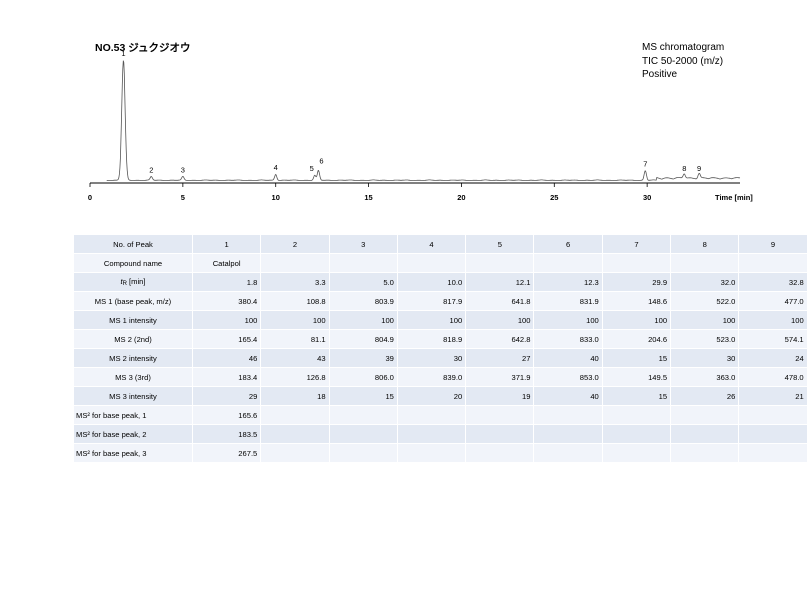 The image size is (810, 608). What do you see at coordinates (133, 415) in the screenshot?
I see `row-label: MS² for base peak, 1` at bounding box center [133, 415].